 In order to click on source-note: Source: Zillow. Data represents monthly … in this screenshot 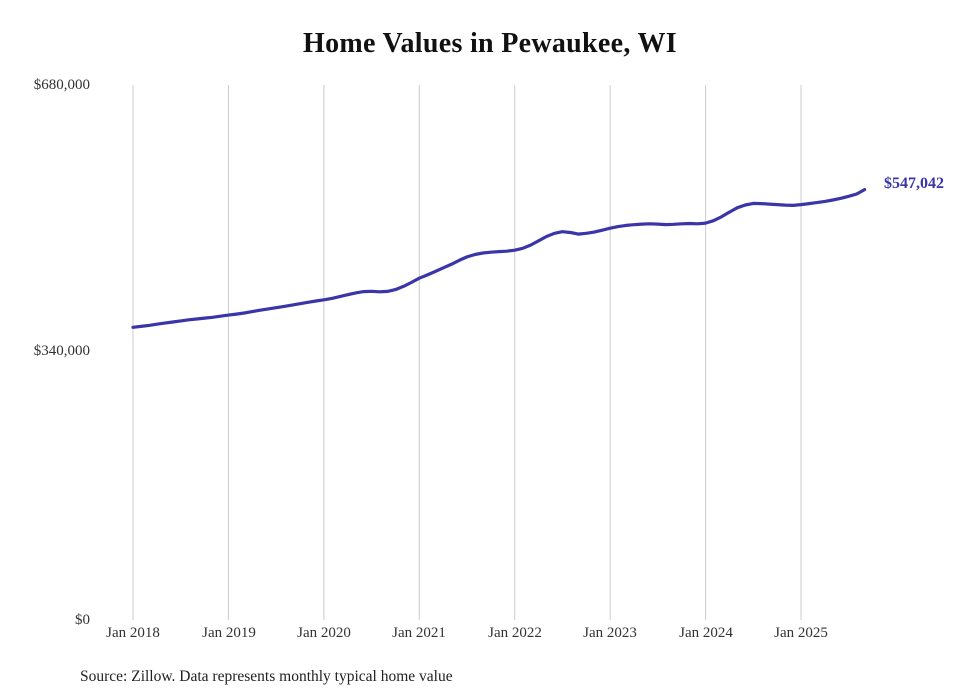, I will do `click(266, 676)`.